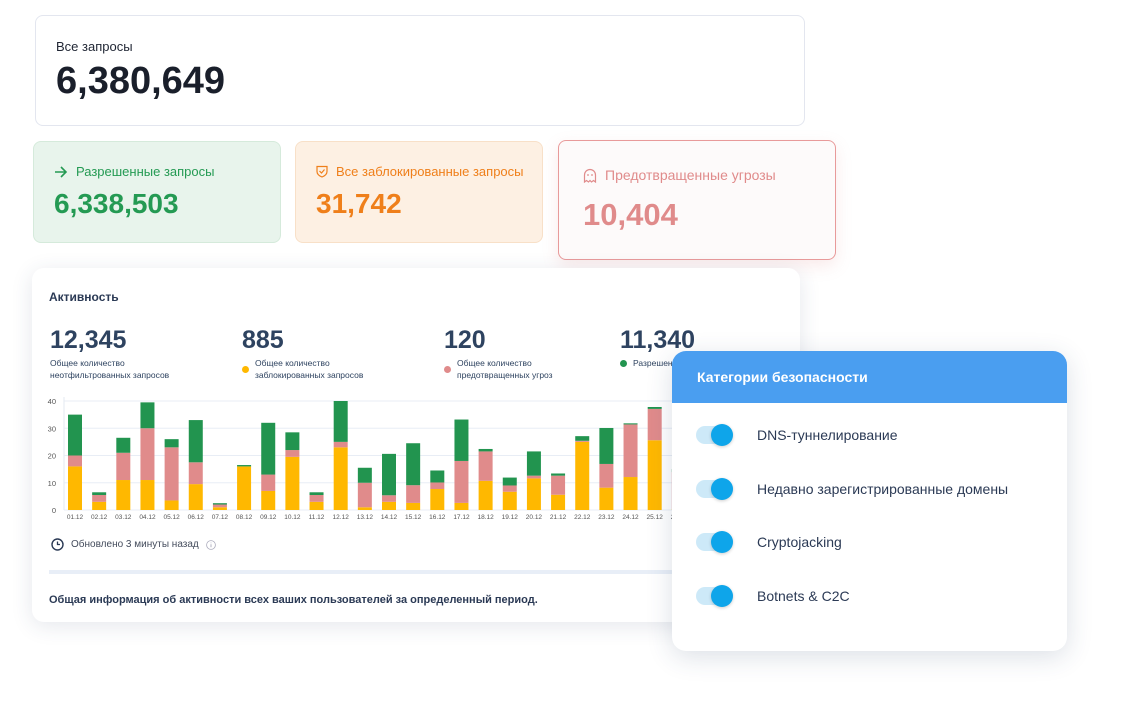 The width and height of the screenshot is (1140, 727). Describe the element at coordinates (658, 340) in the screenshot. I see `kpi-value: 11,340` at that location.